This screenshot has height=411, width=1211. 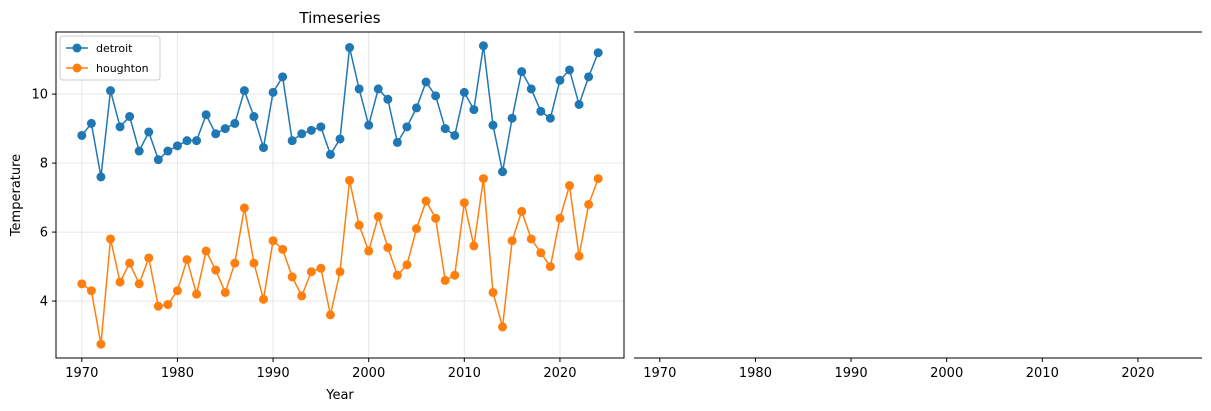 What do you see at coordinates (77, 68) in the screenshot?
I see `legend-marker` at bounding box center [77, 68].